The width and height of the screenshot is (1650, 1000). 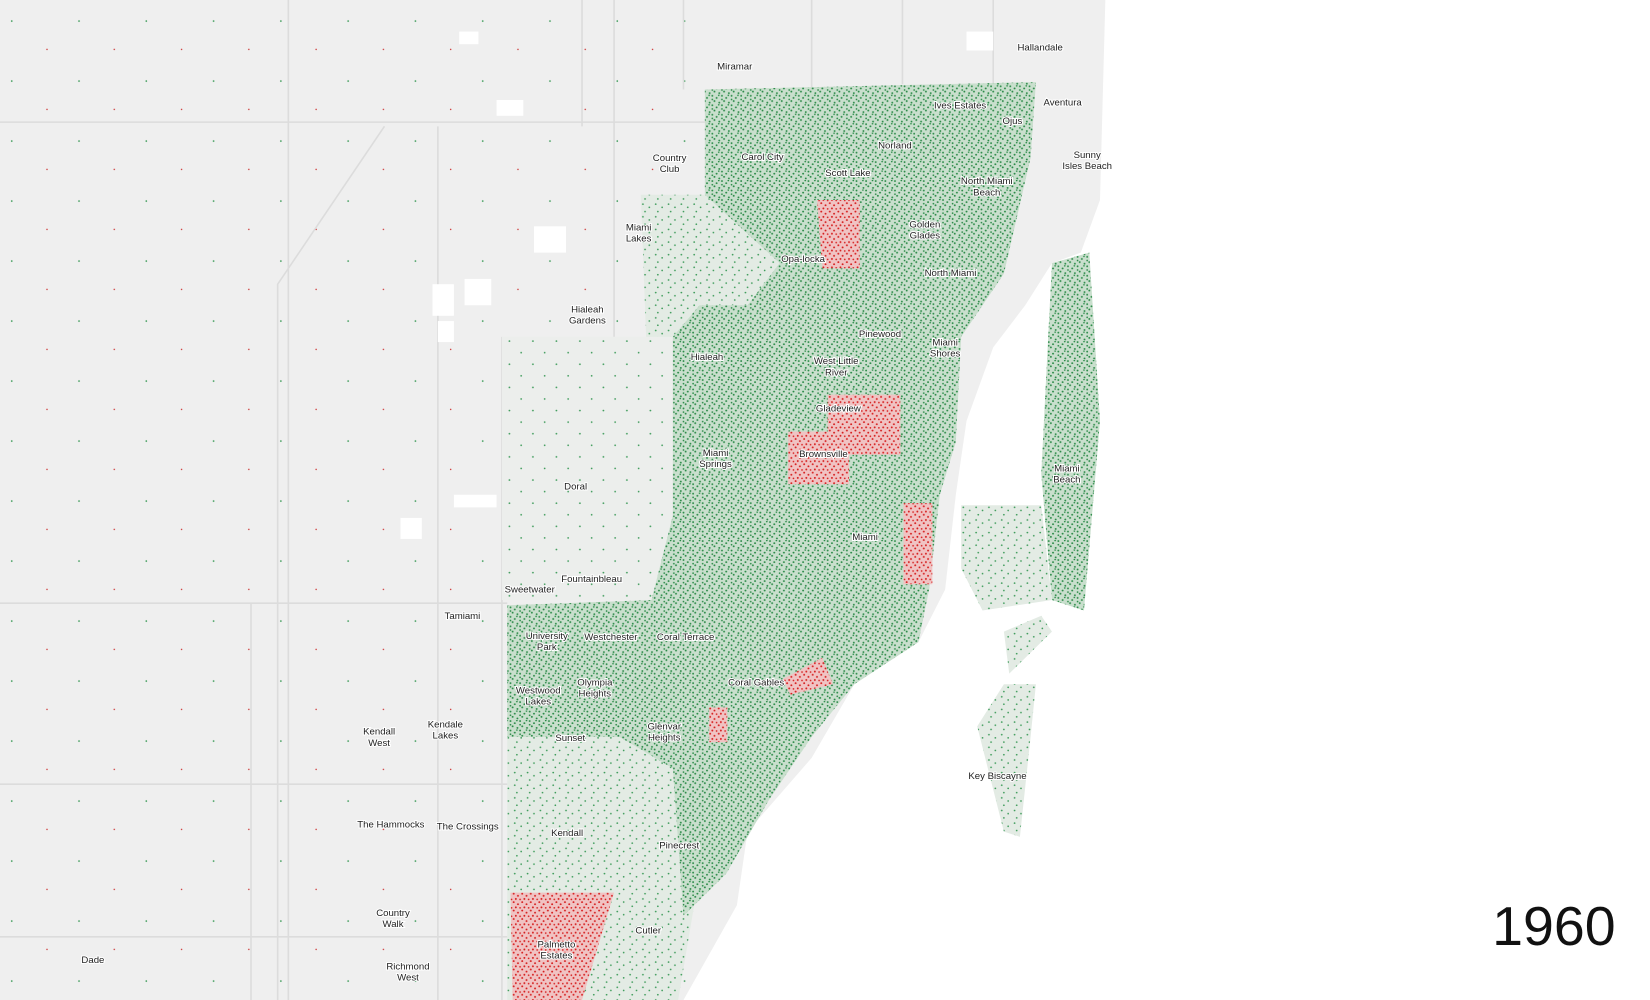 I want to click on place-label: Palmetto, so click(x=556, y=944).